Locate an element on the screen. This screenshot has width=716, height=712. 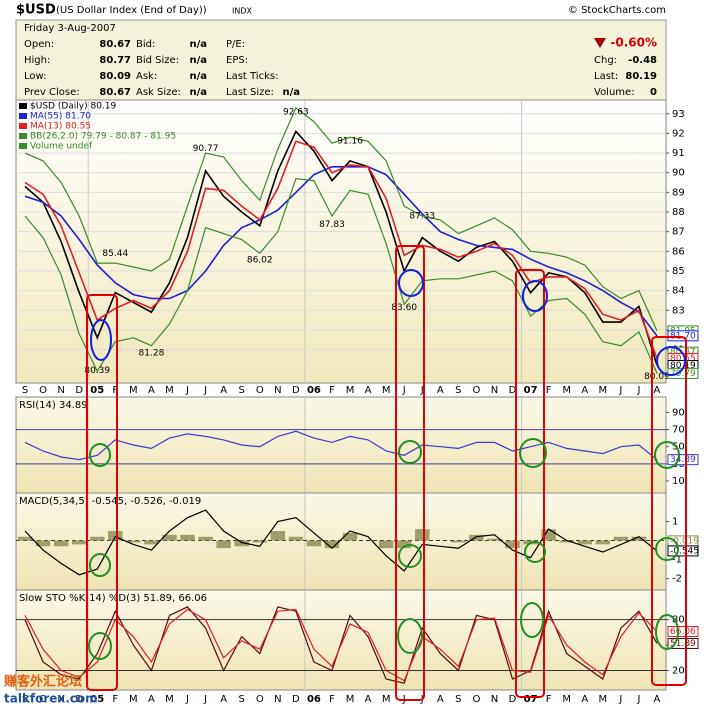
y-tick-label: 83 is located at coordinates (678, 310).